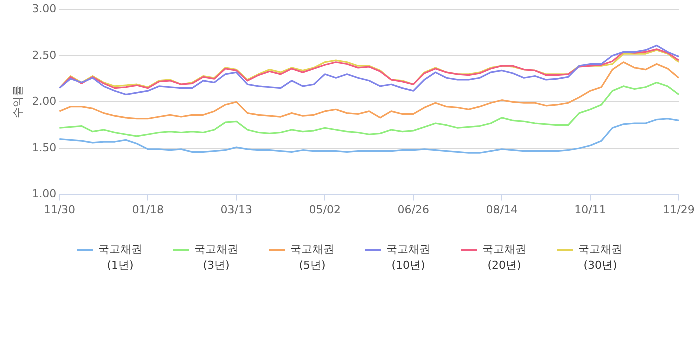 The height and width of the screenshot is (348, 699). What do you see at coordinates (590, 209) in the screenshot?
I see `x-tick-label: 10/11` at bounding box center [590, 209].